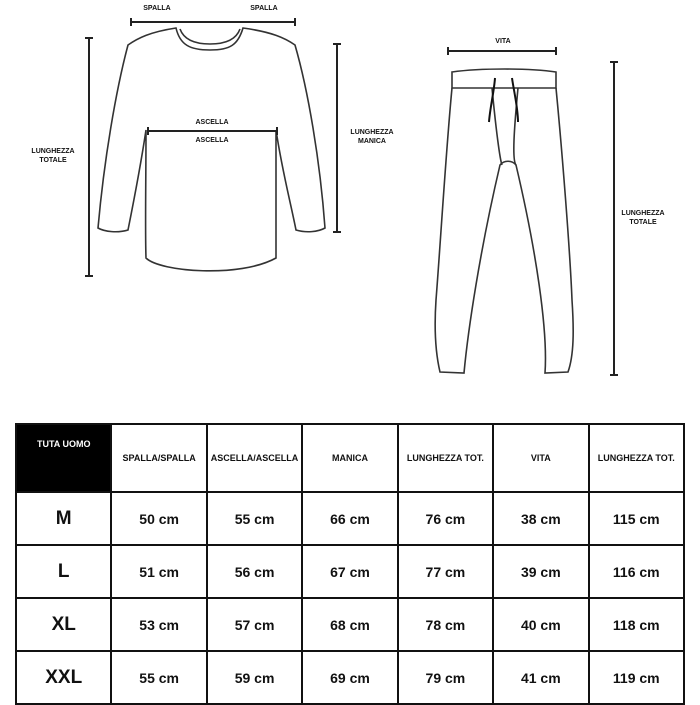 This screenshot has width=700, height=705. I want to click on measurement-cell: 115 cm, so click(636, 518).